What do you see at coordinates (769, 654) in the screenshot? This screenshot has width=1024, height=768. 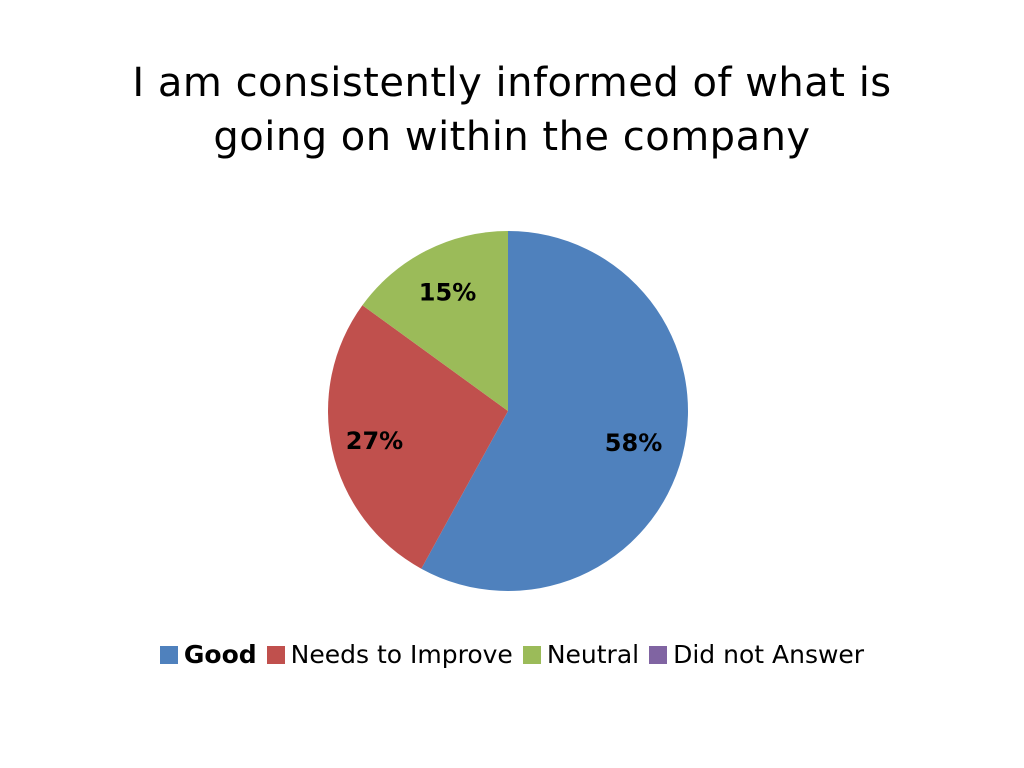 I see `legend-label-did-not-answer: Did not Answer` at bounding box center [769, 654].